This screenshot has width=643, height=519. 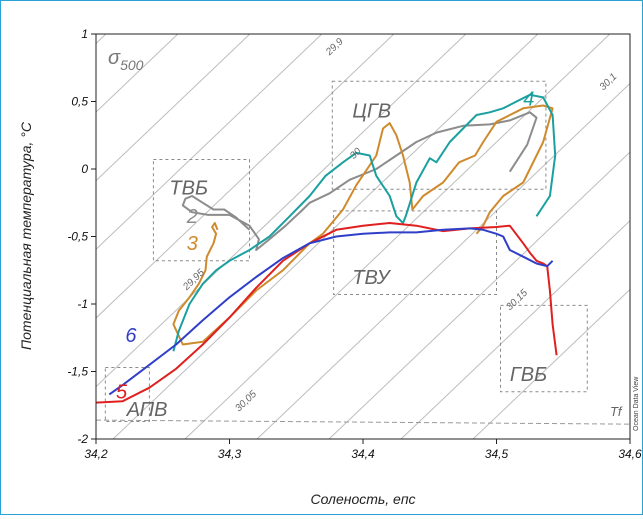 I want to click on y-tick-label: -0,5, so click(x=77, y=237).